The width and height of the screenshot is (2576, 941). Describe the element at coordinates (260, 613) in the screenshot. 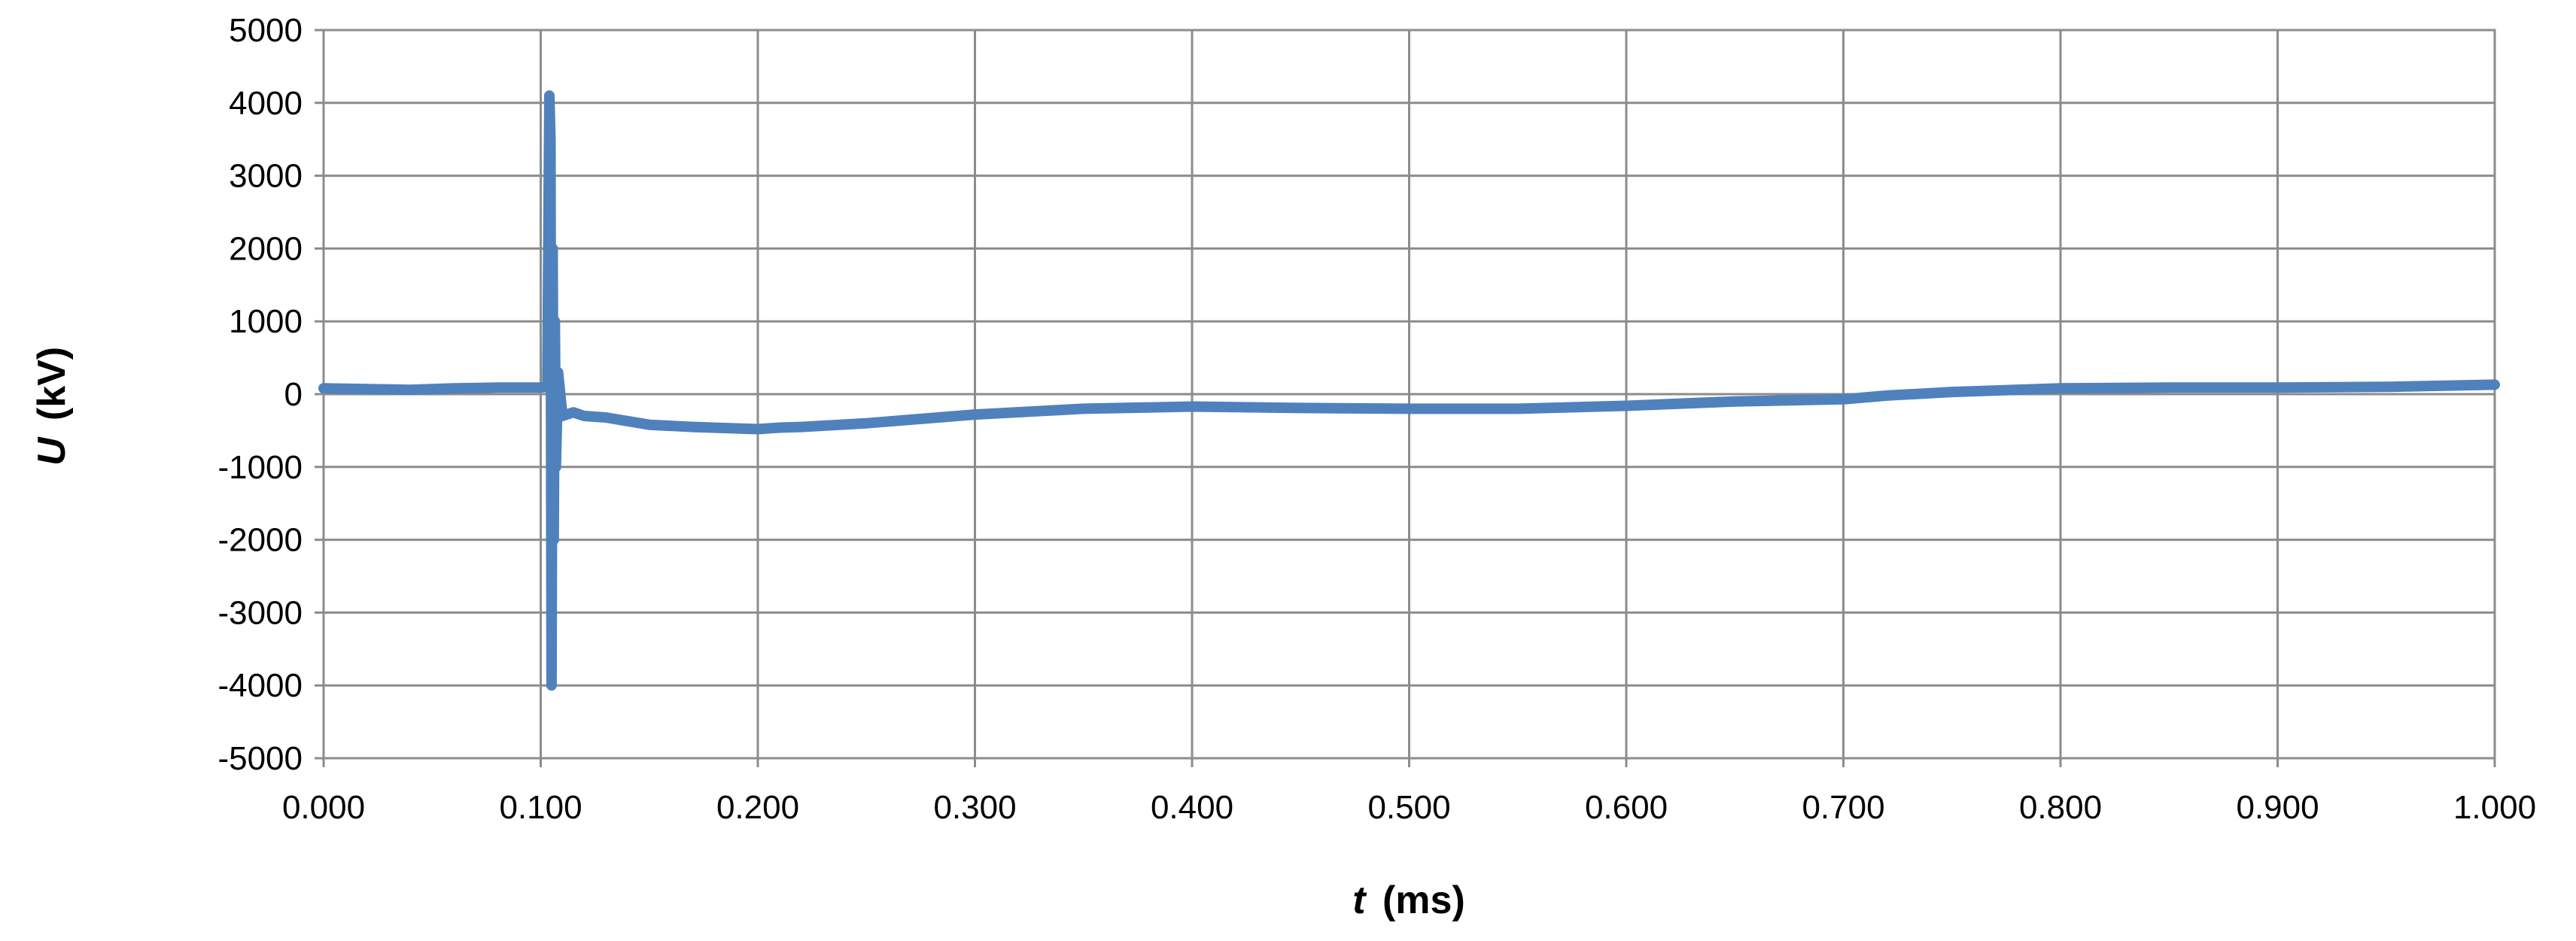

I see `y-tick-label: -3000` at that location.